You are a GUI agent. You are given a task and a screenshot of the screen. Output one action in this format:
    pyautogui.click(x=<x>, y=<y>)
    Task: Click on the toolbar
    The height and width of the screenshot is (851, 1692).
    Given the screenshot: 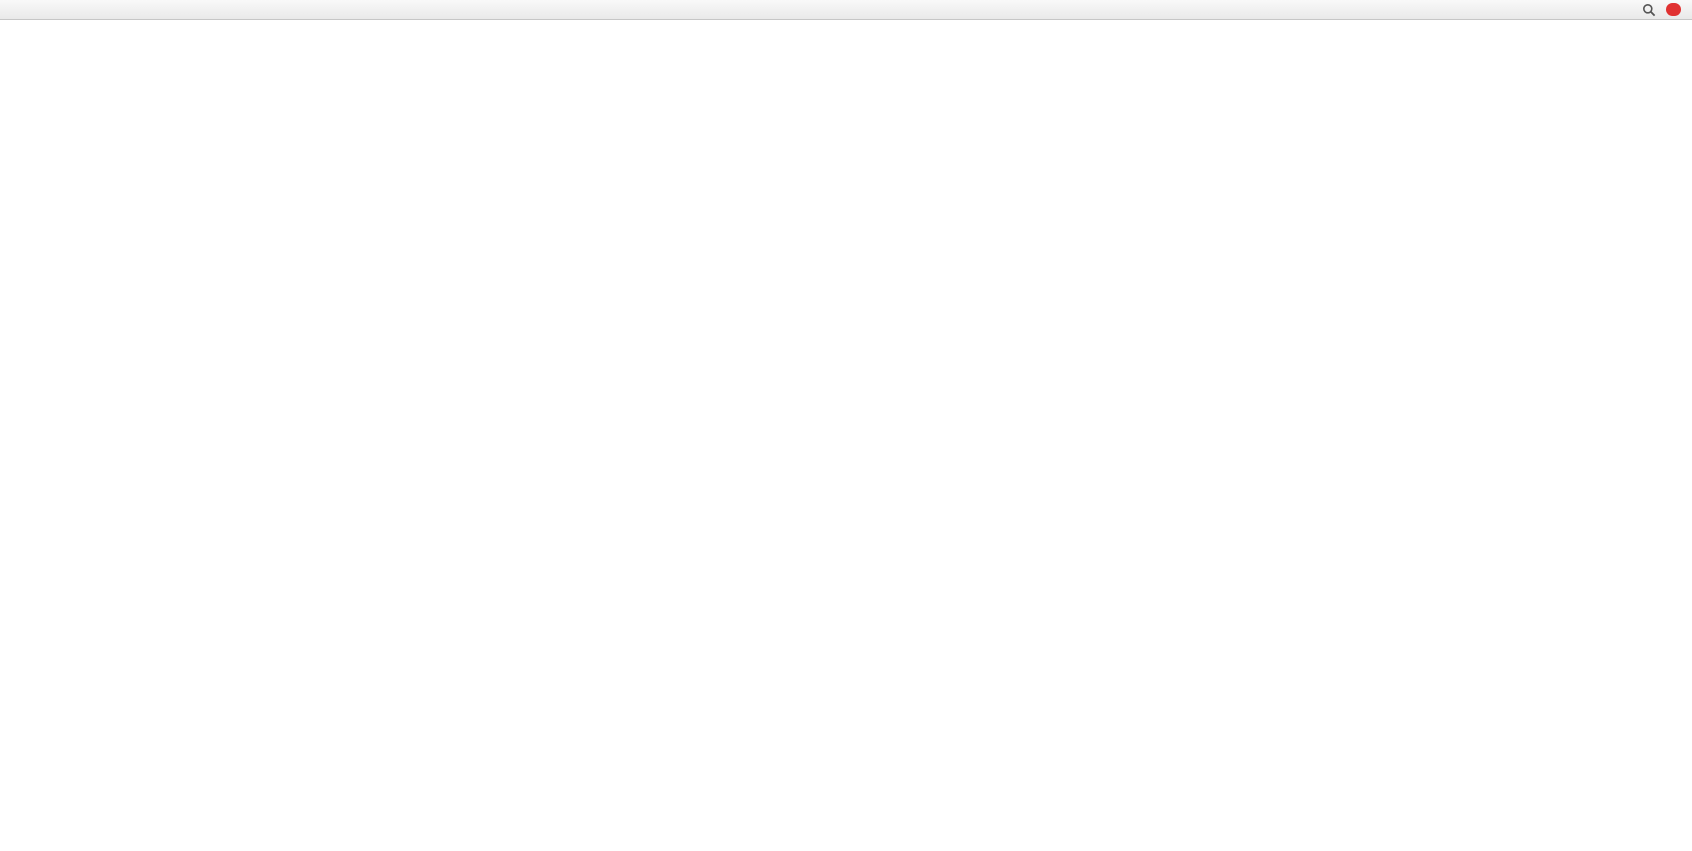 What is the action you would take?
    pyautogui.click(x=846, y=10)
    